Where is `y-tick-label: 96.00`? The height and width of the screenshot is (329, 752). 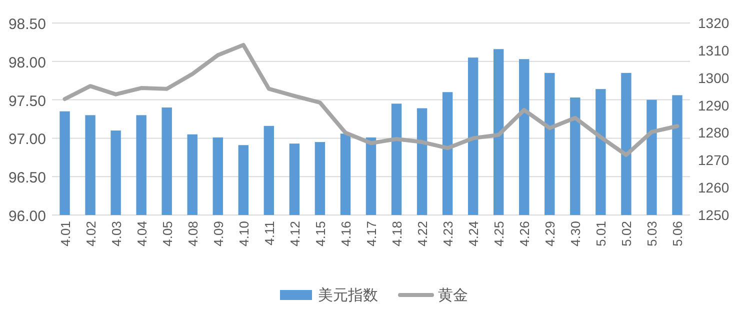
y-tick-label: 96.00 is located at coordinates (27, 216).